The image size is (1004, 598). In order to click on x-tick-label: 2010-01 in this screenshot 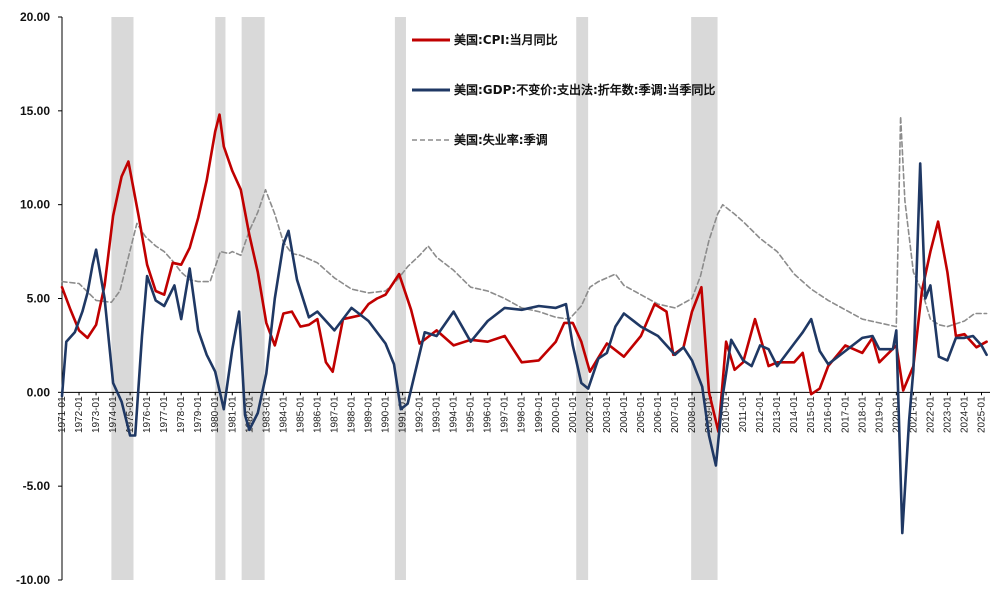, I will do `click(726, 414)`.